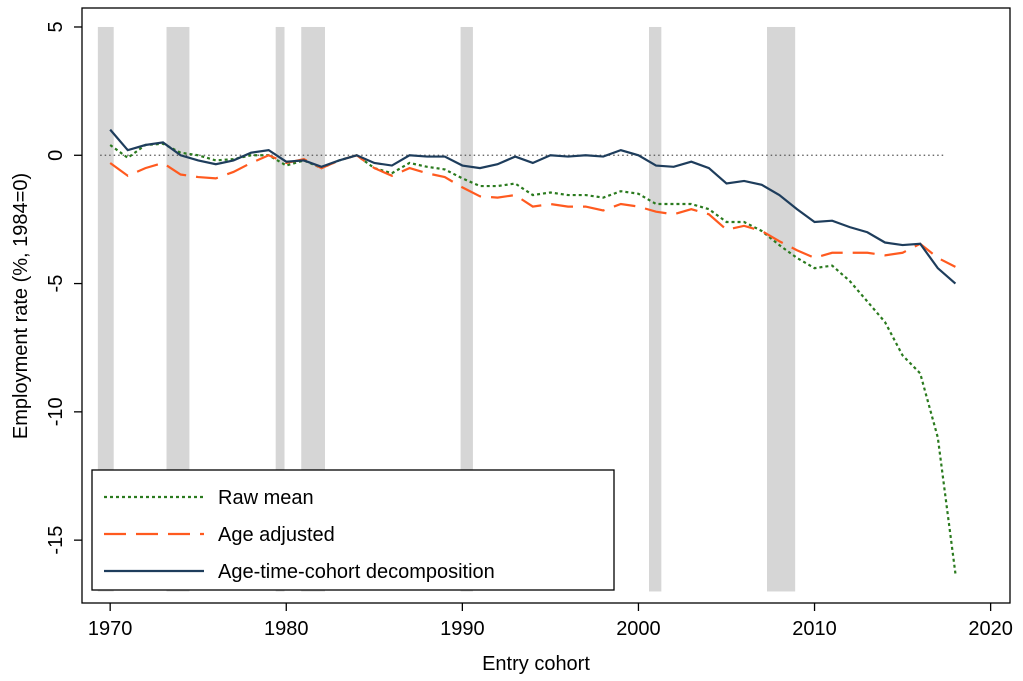 Image resolution: width=1023 pixels, height=681 pixels. I want to click on x-axis-label: Entry cohort, so click(536, 664).